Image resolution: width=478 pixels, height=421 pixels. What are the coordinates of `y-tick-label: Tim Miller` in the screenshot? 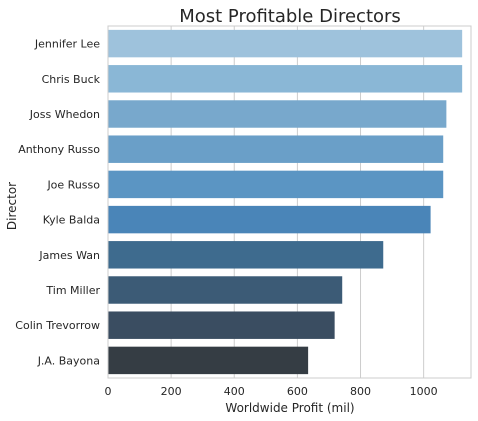 It's located at (72, 290).